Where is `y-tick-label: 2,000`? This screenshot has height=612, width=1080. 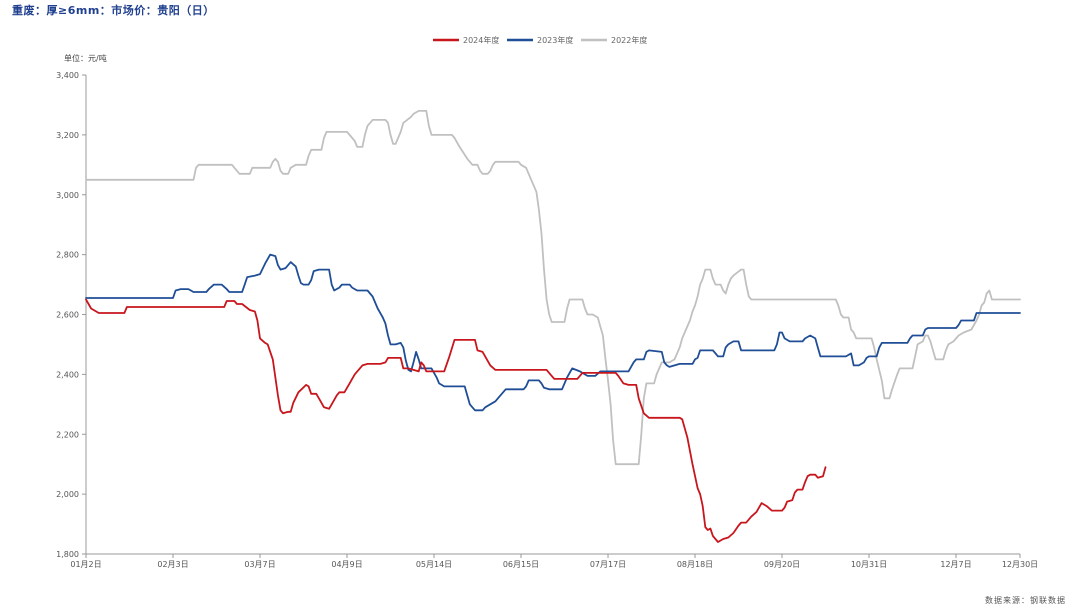 y-tick-label: 2,000 is located at coordinates (67, 494).